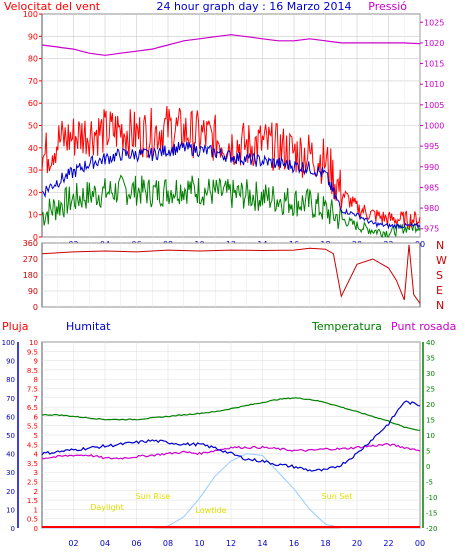  Describe the element at coordinates (431, 167) in the screenshot. I see `pressure-tick-label: 990` at that location.